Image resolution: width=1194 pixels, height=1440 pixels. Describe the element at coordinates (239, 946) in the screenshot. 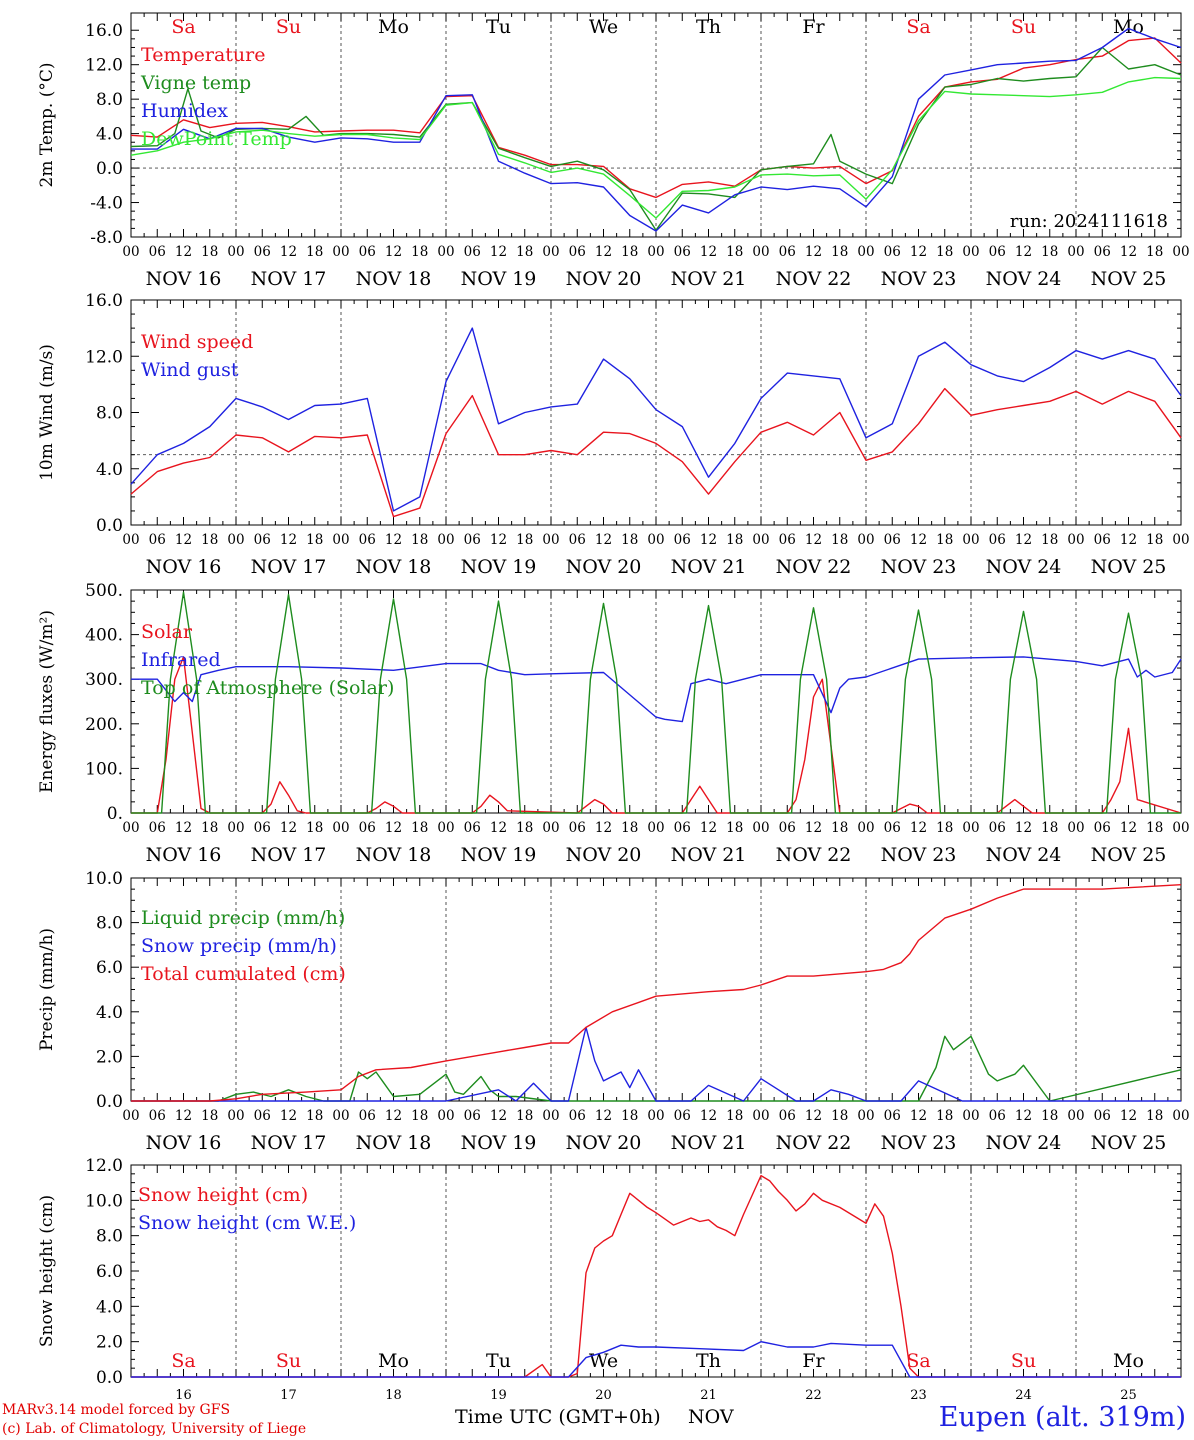

I see `legend-entry: Snow precip (mm/h)` at that location.